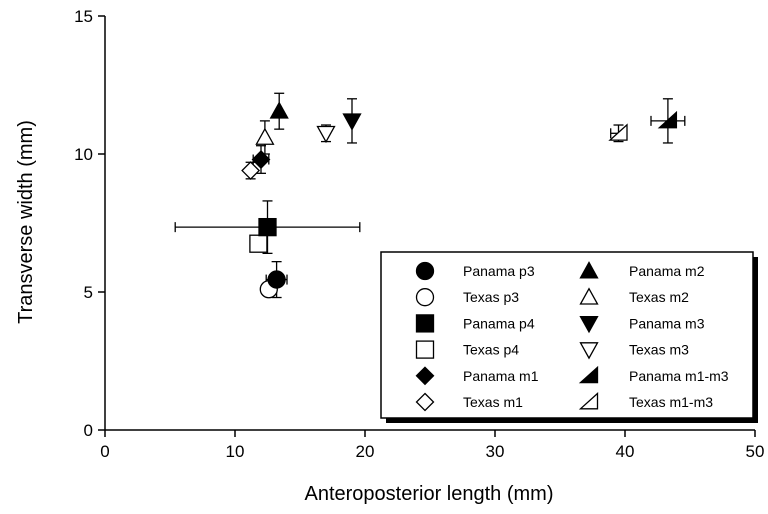 This screenshot has width=768, height=514. What do you see at coordinates (589, 324) in the screenshot?
I see `legend-marker-panama-m3` at bounding box center [589, 324].